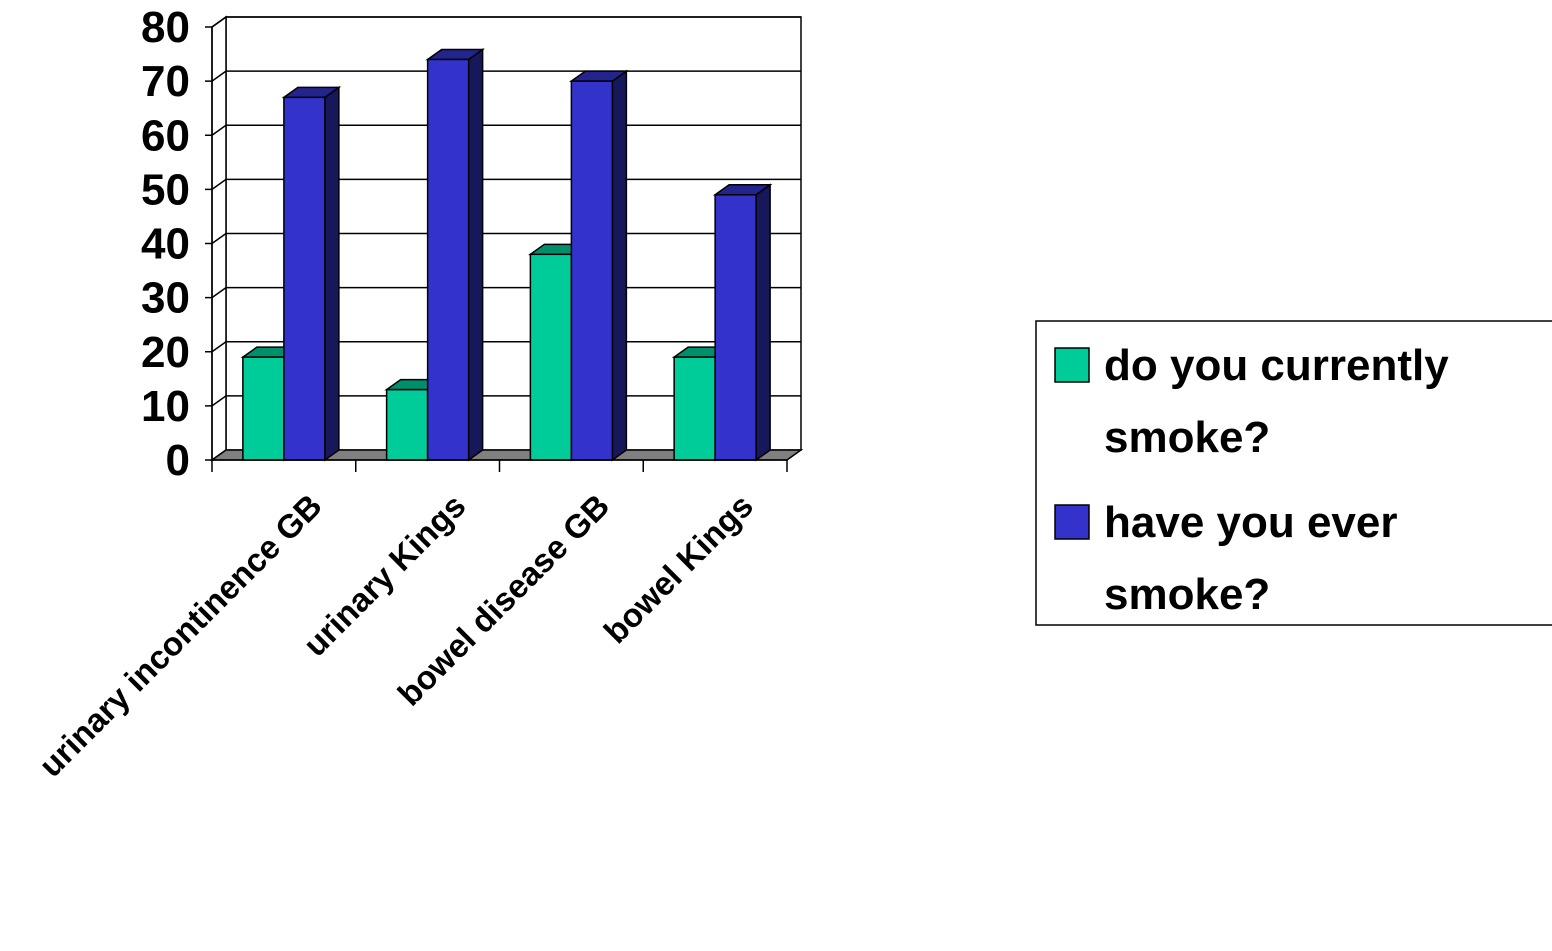 Image resolution: width=1552 pixels, height=951 pixels. I want to click on y-tick-label: 80, so click(165, 27).